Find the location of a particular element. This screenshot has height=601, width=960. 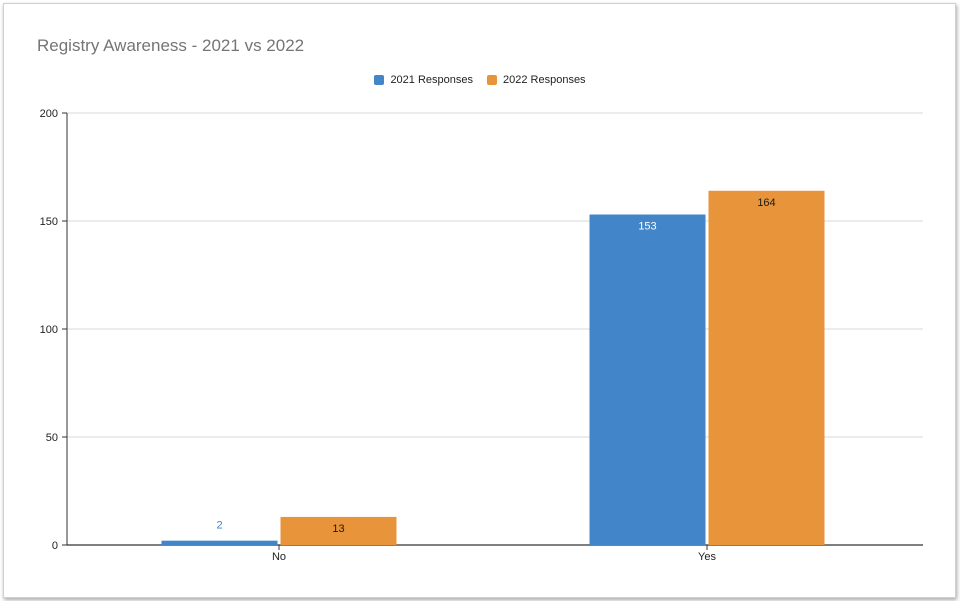

legend-item-2022: 2022 Responses is located at coordinates (536, 80).